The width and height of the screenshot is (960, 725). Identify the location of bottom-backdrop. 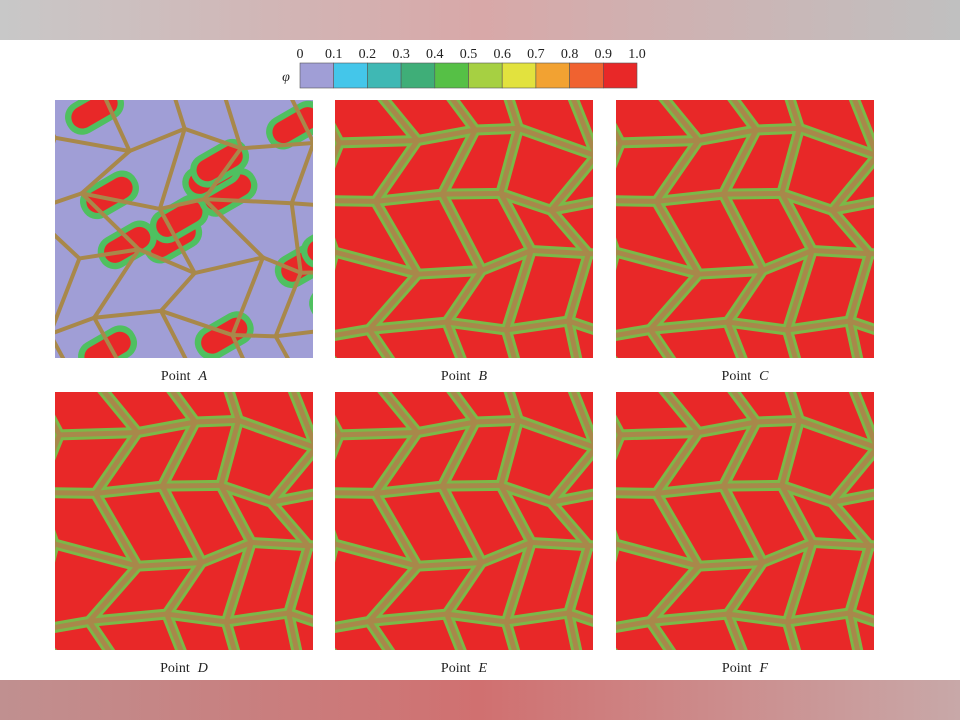
(480, 700).